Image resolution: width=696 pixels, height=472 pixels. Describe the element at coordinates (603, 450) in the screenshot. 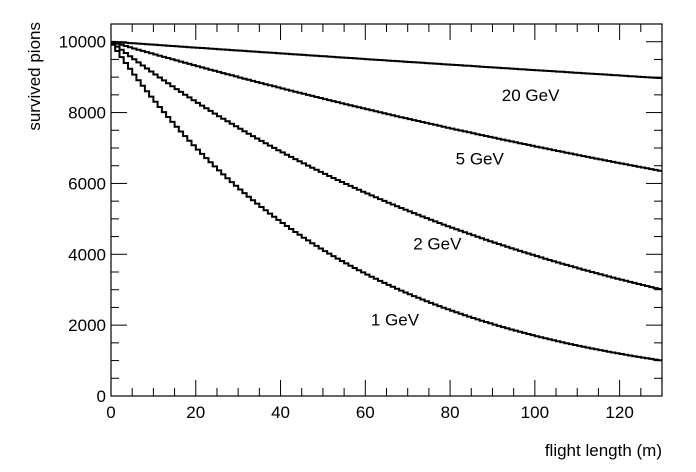

I see `x-axis-title: flight length (m)` at that location.